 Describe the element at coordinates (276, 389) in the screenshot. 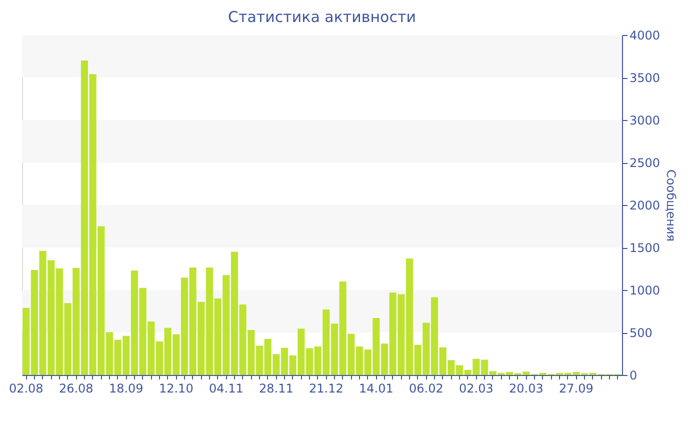

I see `x-tick-label: 28.11` at that location.